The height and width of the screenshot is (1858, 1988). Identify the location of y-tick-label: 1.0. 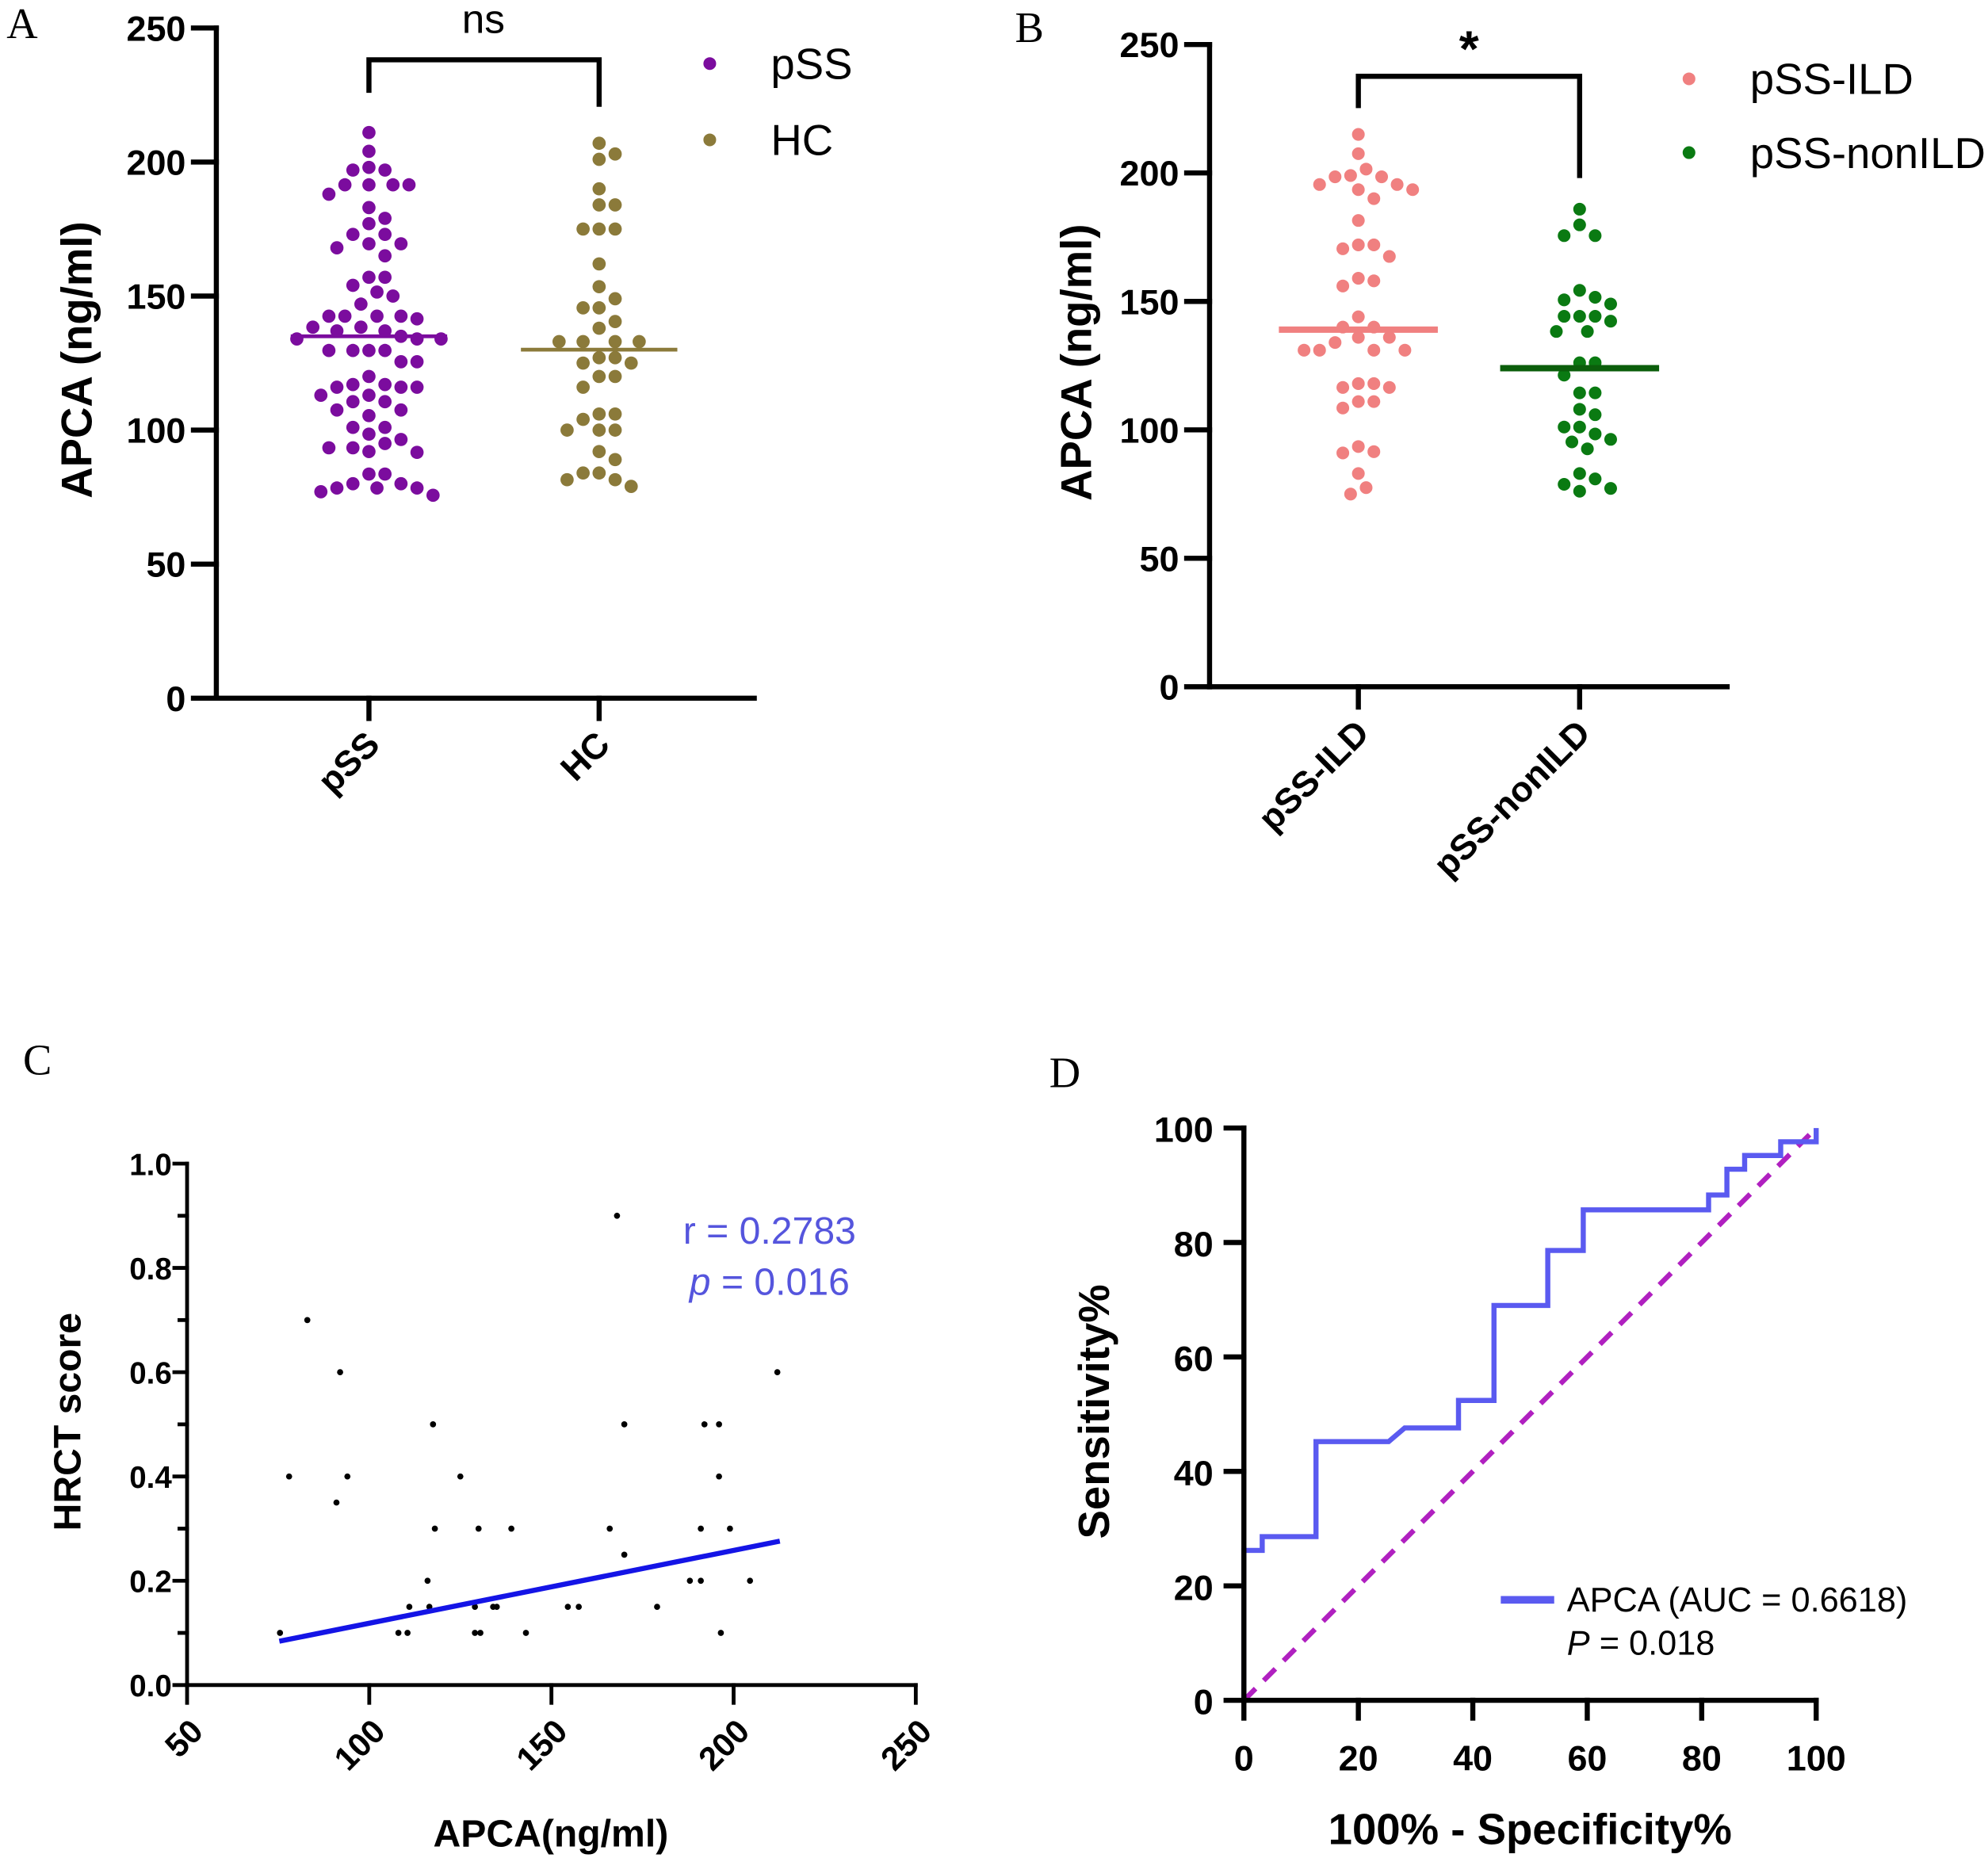
(150, 1165).